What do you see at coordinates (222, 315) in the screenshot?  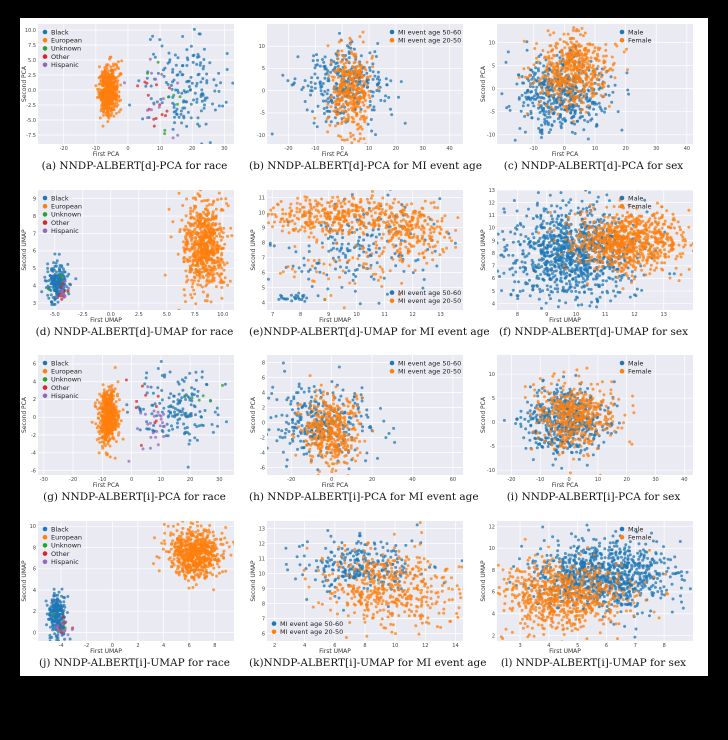 I see `x-tick-label: 10.0` at bounding box center [222, 315].